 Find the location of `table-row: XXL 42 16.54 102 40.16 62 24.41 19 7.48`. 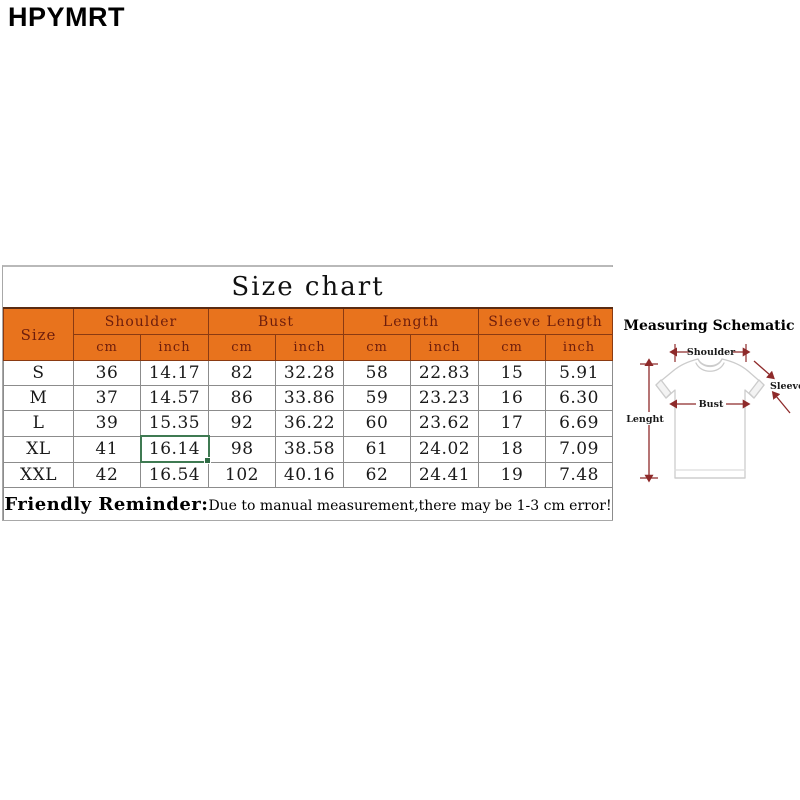

table-row: XXL 42 16.54 102 40.16 62 24.41 19 7.48 is located at coordinates (308, 474).